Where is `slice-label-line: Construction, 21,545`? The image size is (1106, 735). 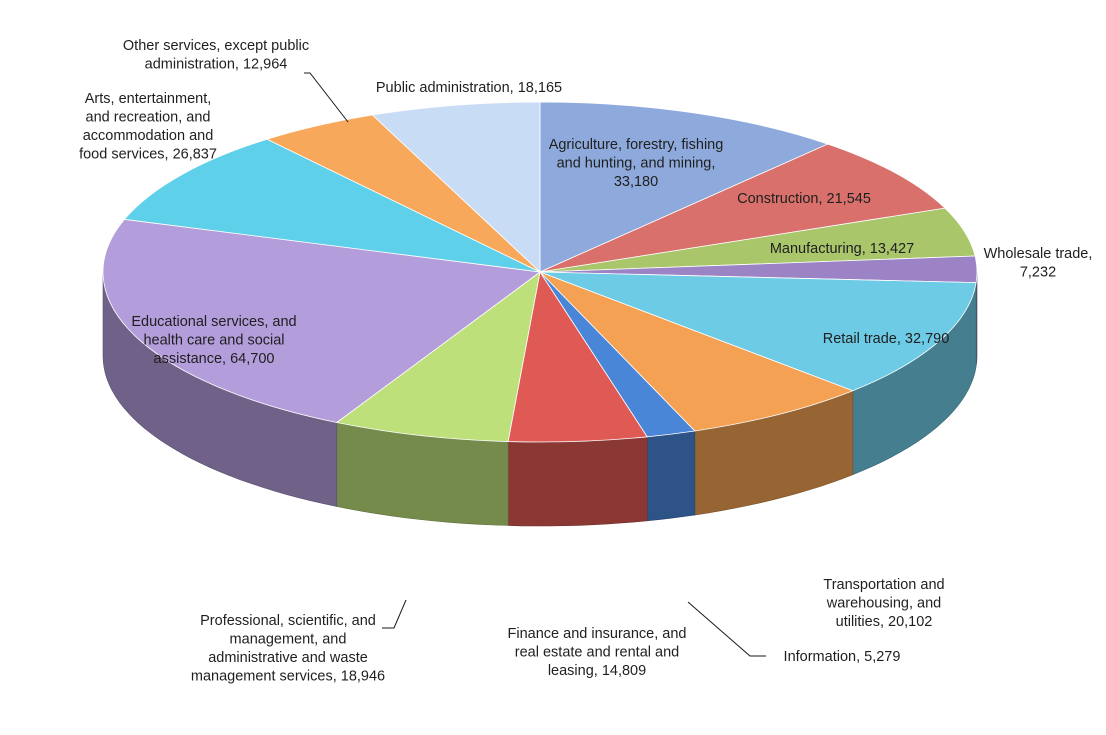 slice-label-line: Construction, 21,545 is located at coordinates (804, 199).